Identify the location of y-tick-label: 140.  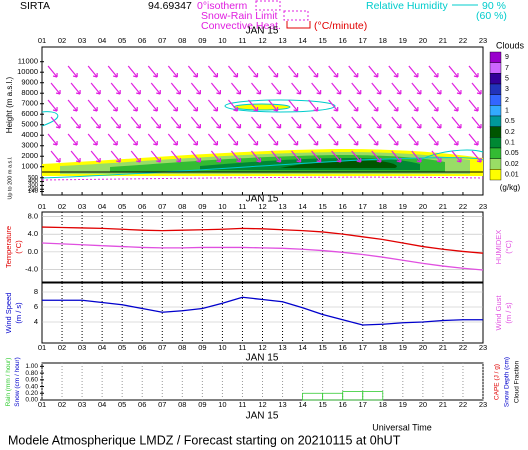
(33, 192).